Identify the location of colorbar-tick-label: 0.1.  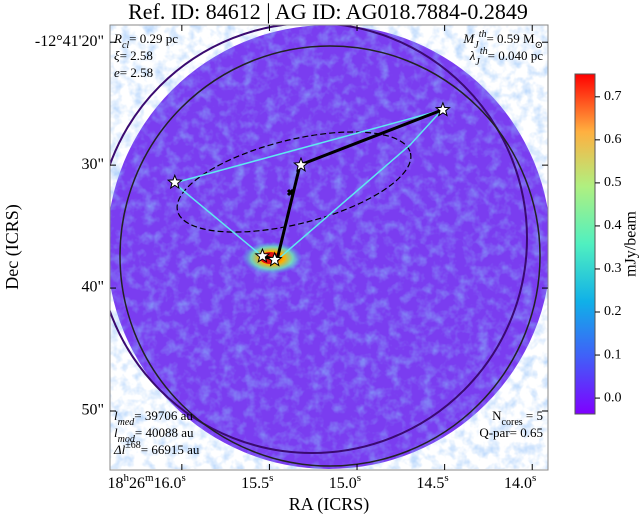
(613, 354).